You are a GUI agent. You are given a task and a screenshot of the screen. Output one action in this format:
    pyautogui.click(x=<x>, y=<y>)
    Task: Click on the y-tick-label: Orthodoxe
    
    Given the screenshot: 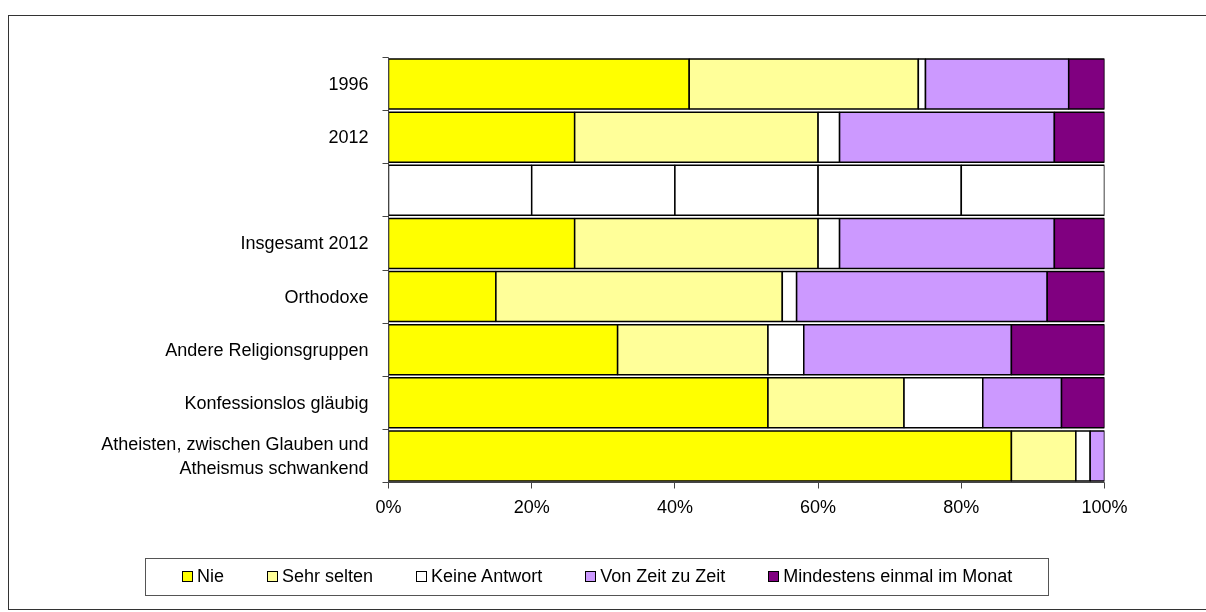 What is the action you would take?
    pyautogui.click(x=326, y=296)
    